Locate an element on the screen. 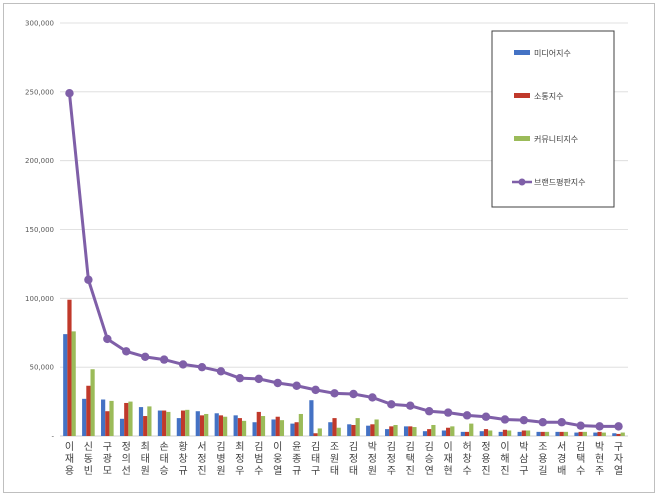 This screenshot has width=660, height=498. legend-label: 커뮤니티지수 is located at coordinates (556, 139).